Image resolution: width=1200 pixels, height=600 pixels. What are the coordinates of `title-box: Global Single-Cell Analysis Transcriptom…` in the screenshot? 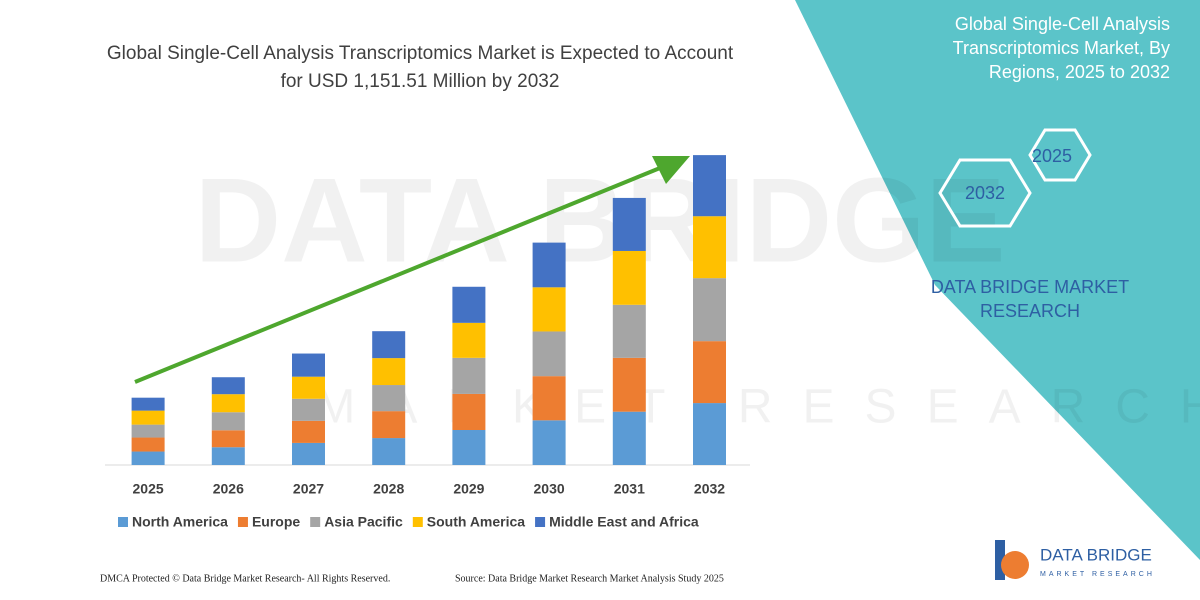 It's located at (420, 67).